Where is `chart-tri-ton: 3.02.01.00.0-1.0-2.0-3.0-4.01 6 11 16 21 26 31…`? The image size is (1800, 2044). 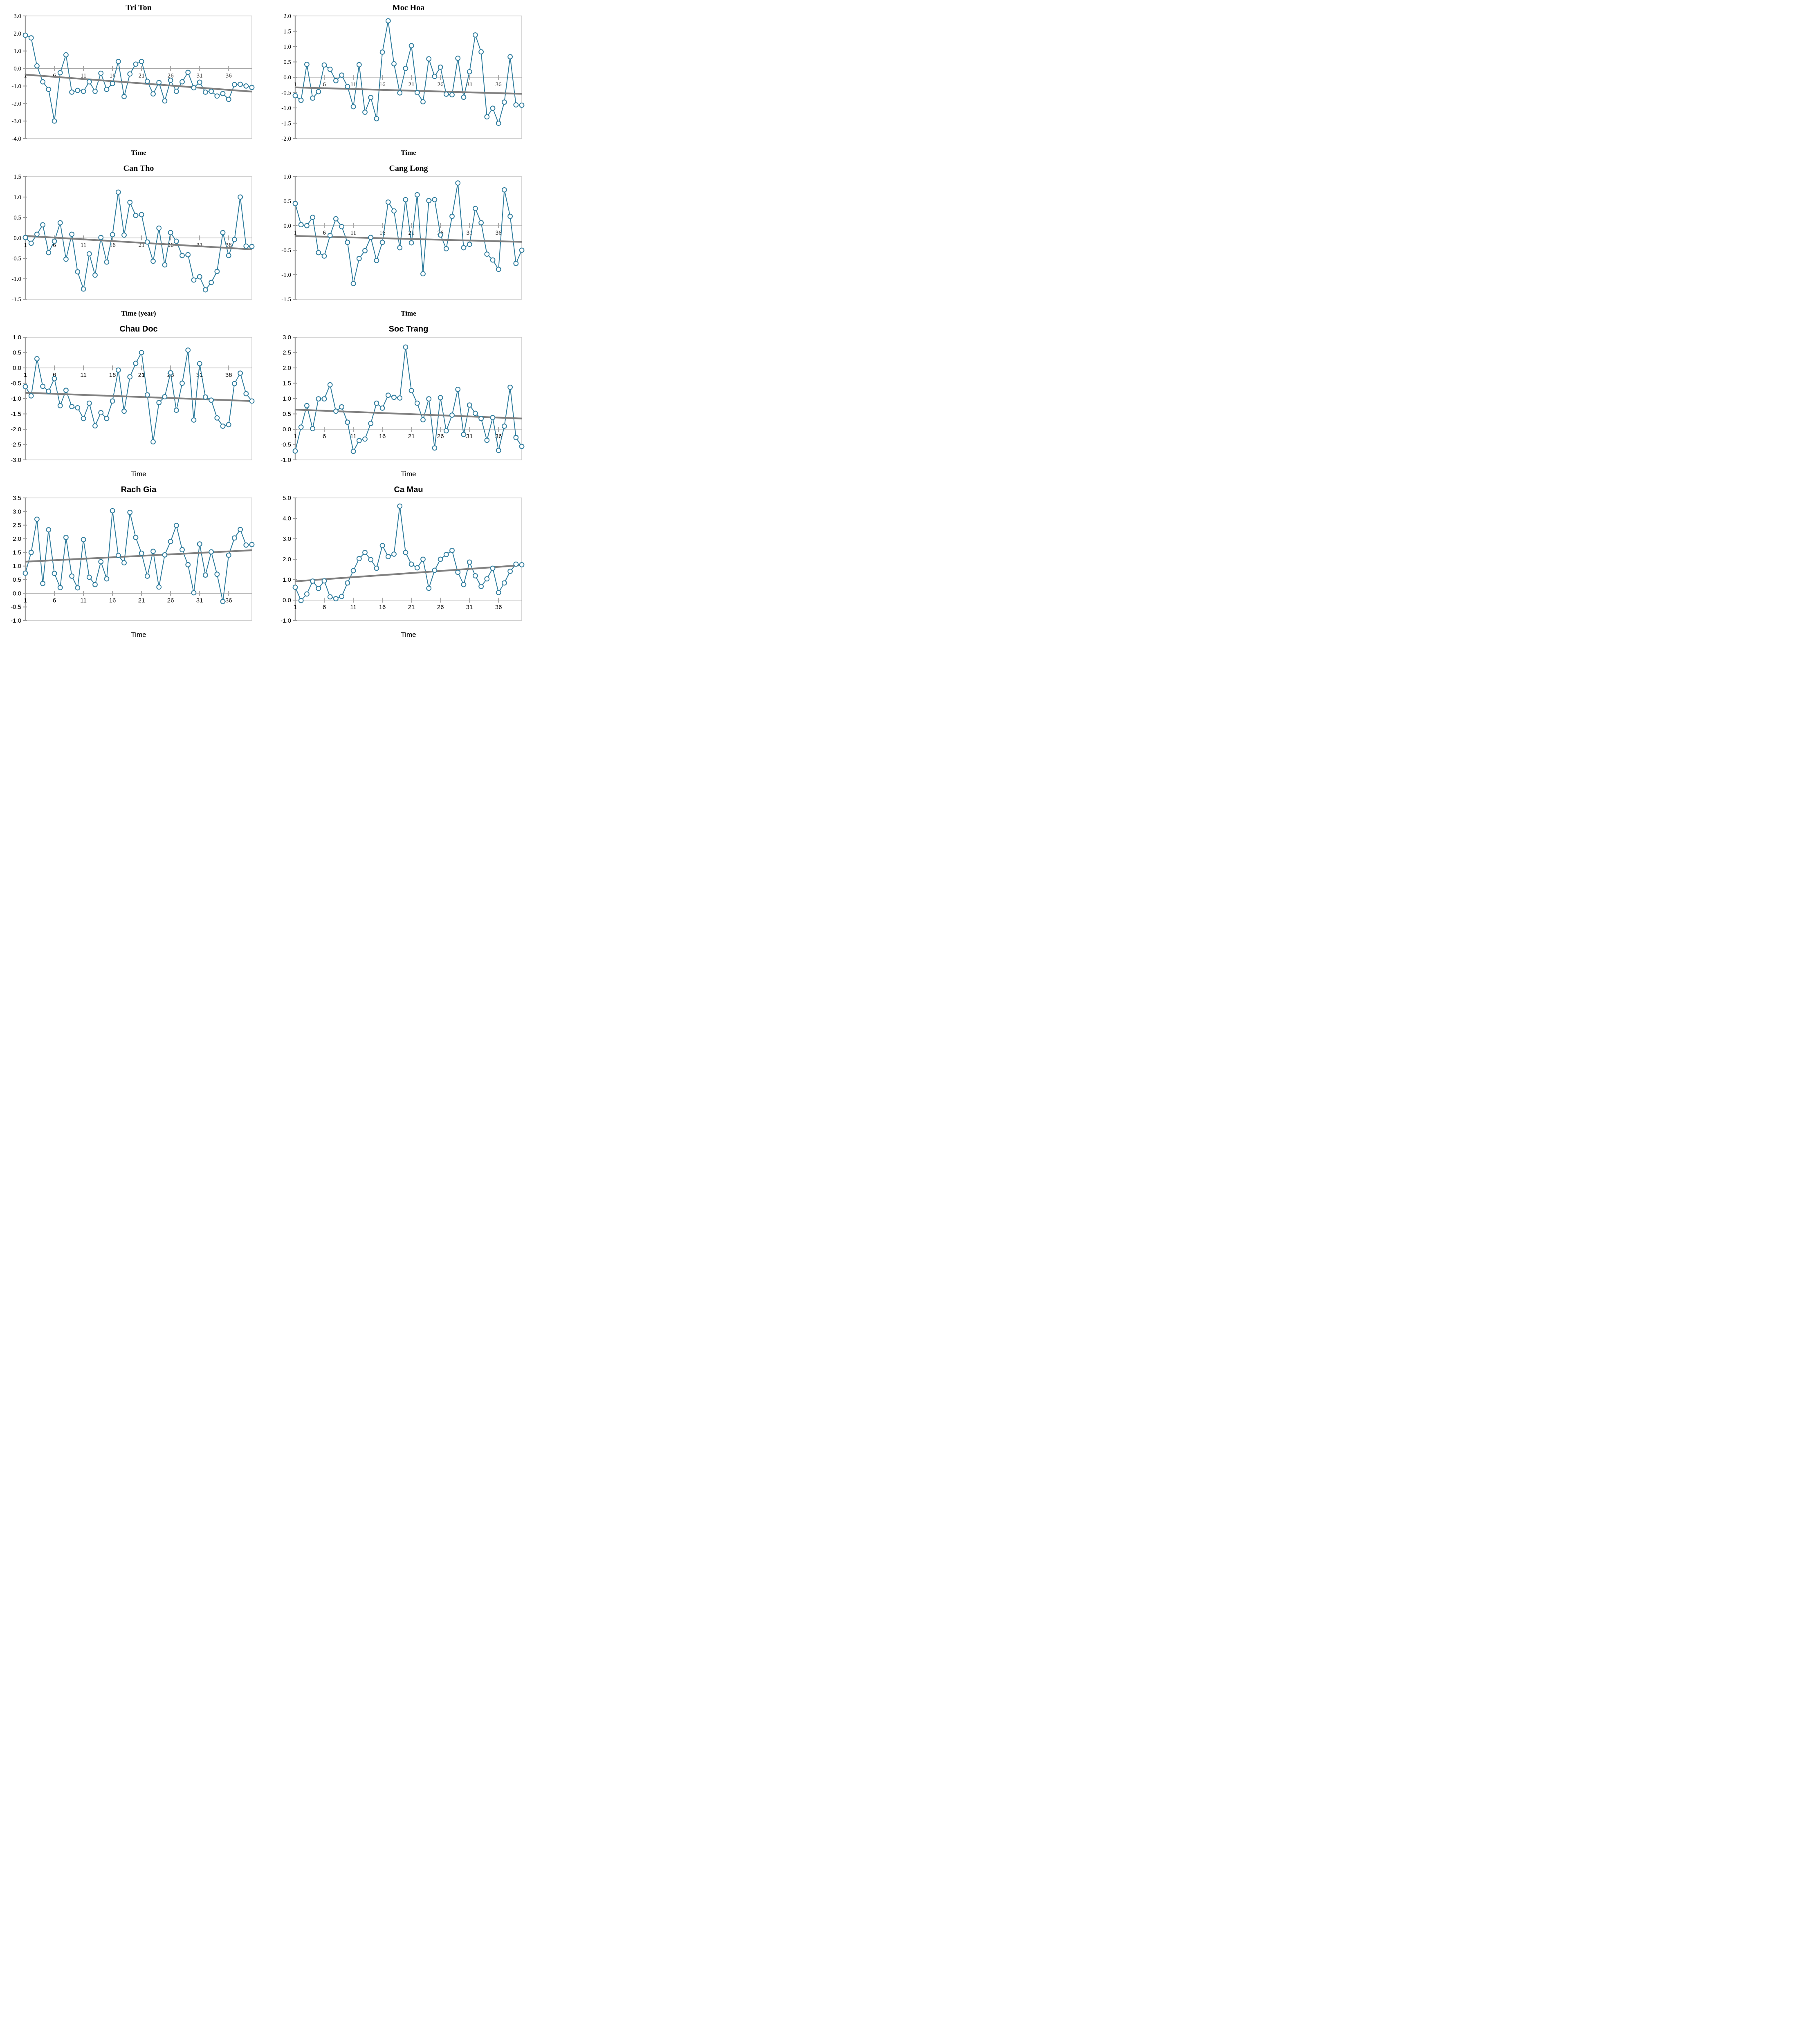
chart-tri-ton: 3.02.01.00.0-1.0-2.0-3.0-4.01 6 11 16 21 26 31… is located at coordinates (133, 80).